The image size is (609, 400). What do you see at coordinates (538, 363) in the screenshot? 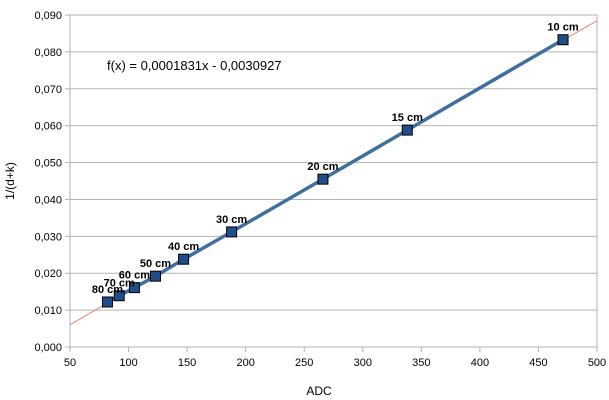
I see `x-tick-label: 450` at bounding box center [538, 363].